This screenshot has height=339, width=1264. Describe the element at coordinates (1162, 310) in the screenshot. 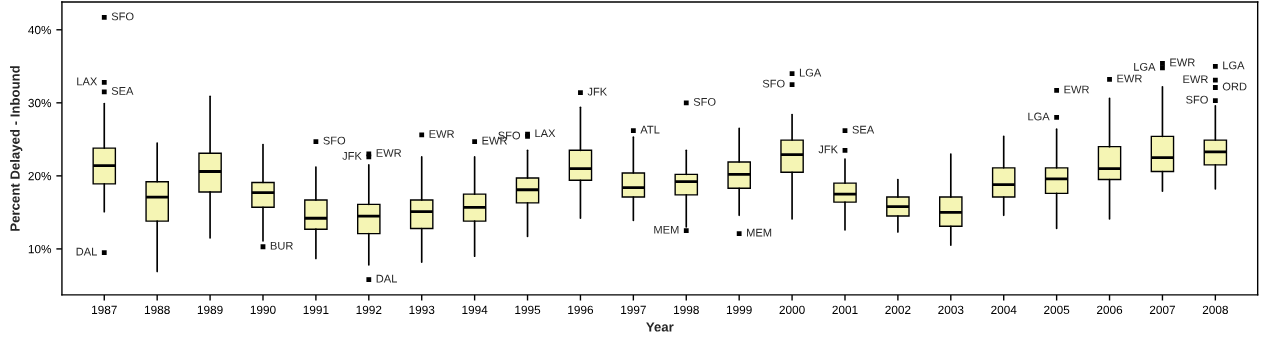

I see `x-tick-label: 2007` at that location.